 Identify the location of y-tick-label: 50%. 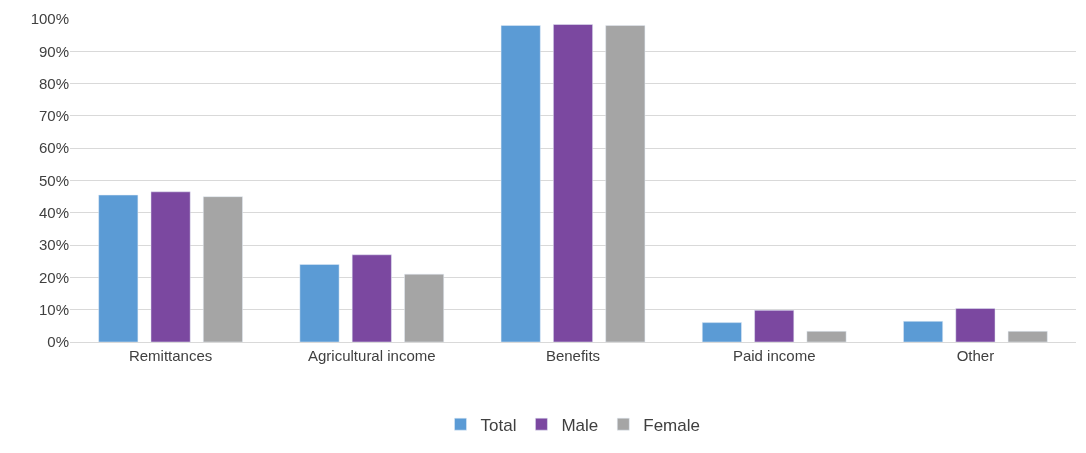
(53, 180).